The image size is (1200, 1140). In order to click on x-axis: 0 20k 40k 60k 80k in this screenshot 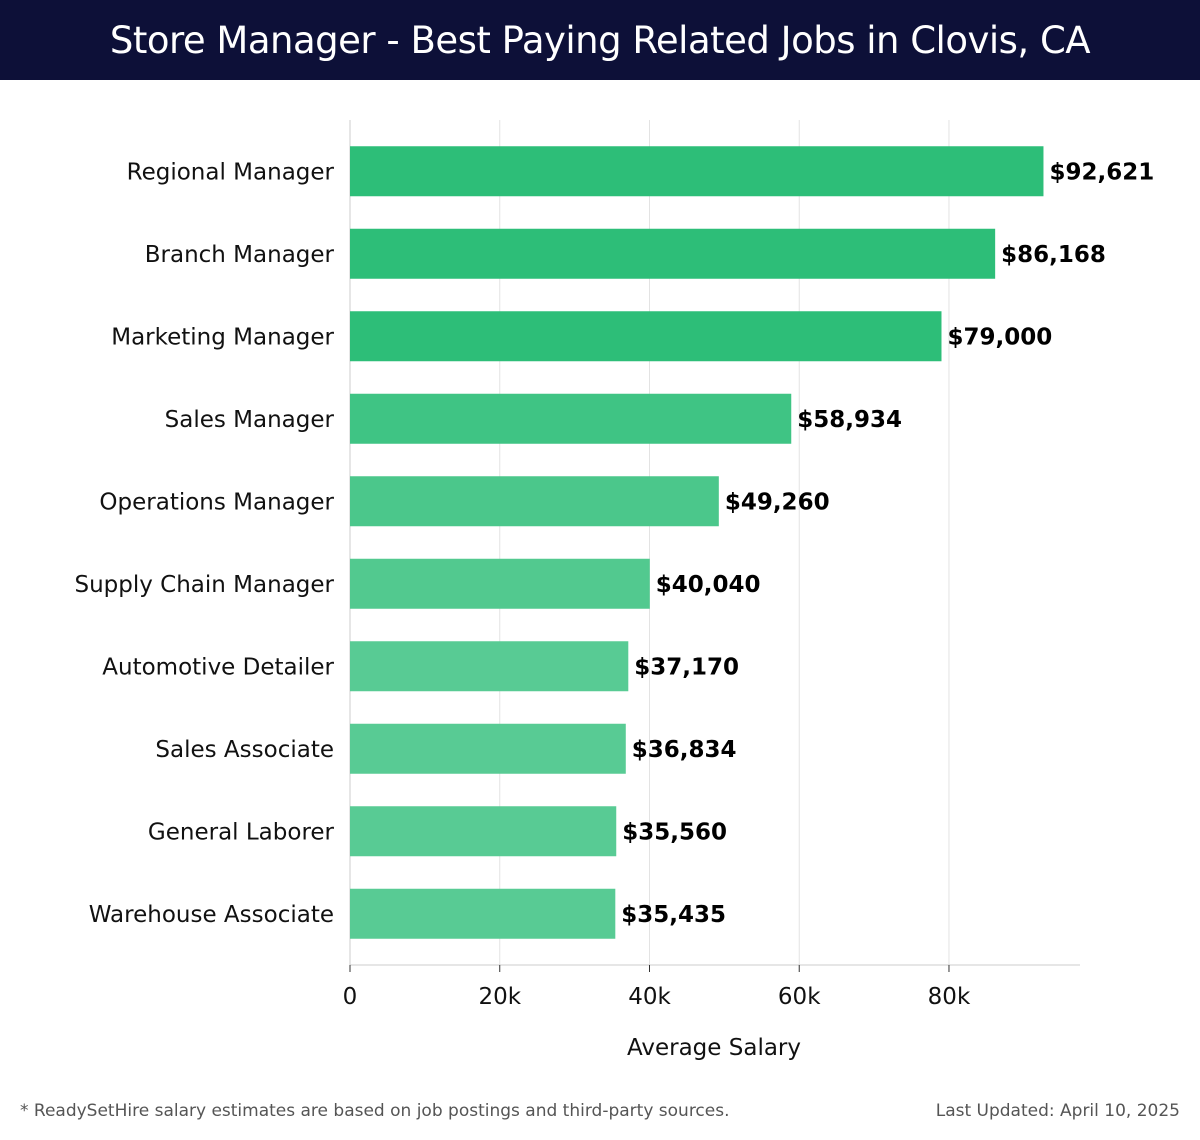, I will do `click(711, 987)`.